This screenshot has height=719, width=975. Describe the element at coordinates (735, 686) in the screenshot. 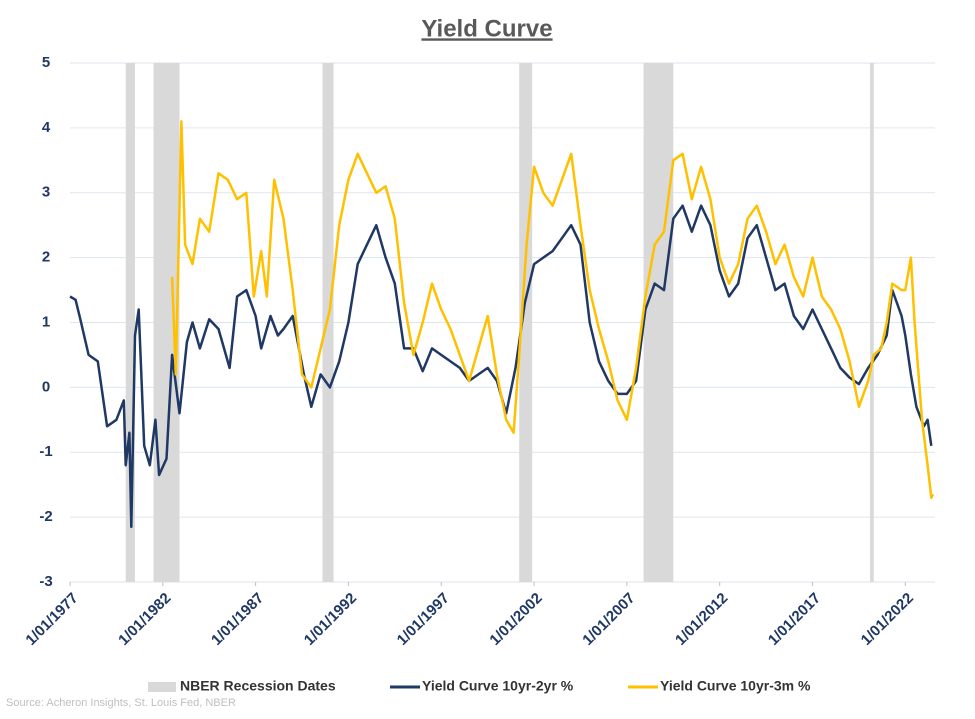

I see `legend-label: Yield Curve 10yr-3m %` at that location.